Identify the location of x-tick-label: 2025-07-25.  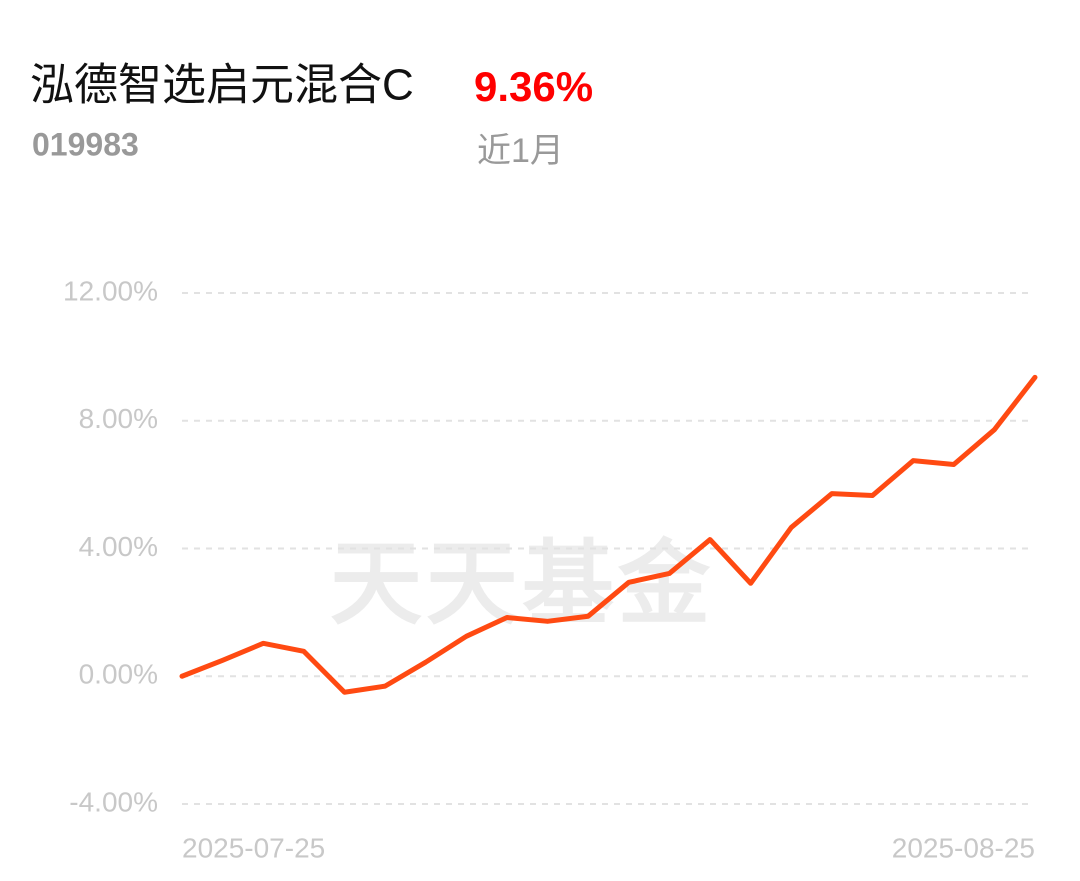
(253, 847).